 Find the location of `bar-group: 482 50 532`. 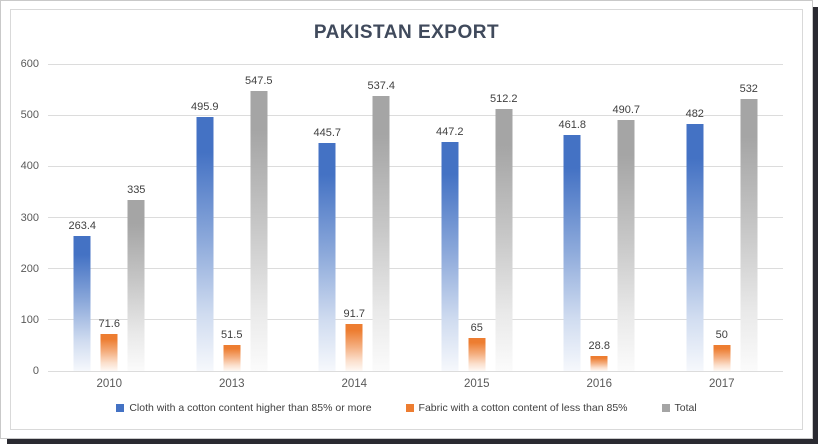

bar-group: 482 50 532 is located at coordinates (722, 217).